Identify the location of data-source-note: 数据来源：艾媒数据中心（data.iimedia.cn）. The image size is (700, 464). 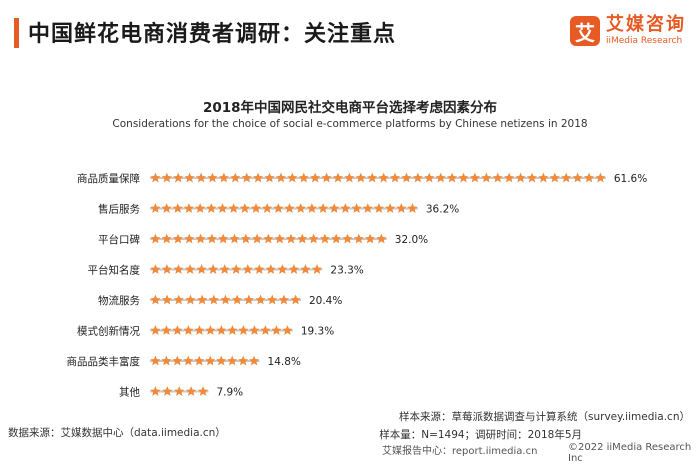
(117, 433).